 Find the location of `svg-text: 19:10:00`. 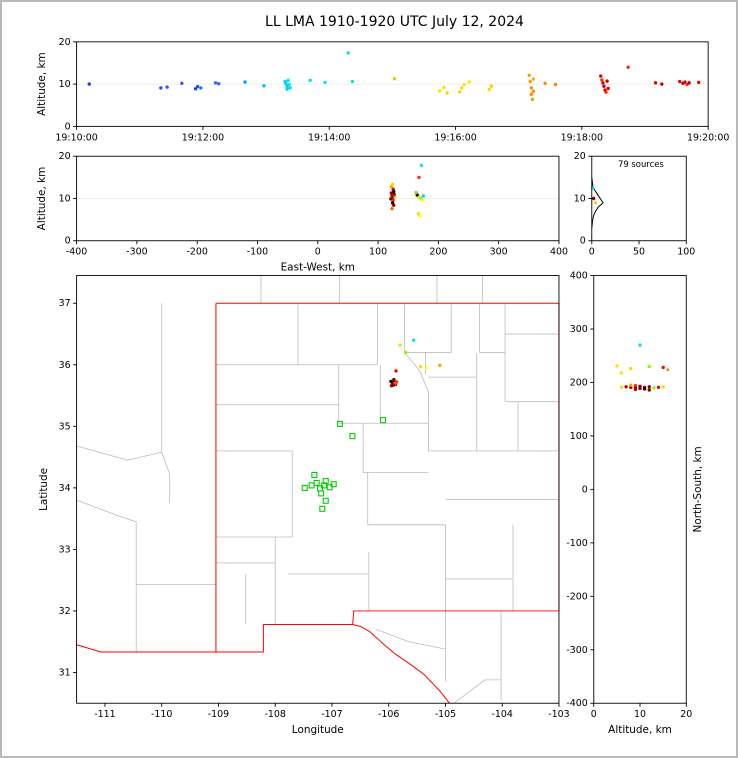

svg-text: 19:10:00 is located at coordinates (76, 137).